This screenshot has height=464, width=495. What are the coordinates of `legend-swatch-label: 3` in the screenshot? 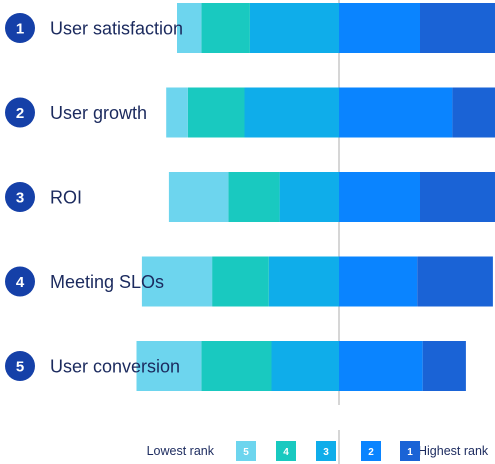 It's located at (326, 452).